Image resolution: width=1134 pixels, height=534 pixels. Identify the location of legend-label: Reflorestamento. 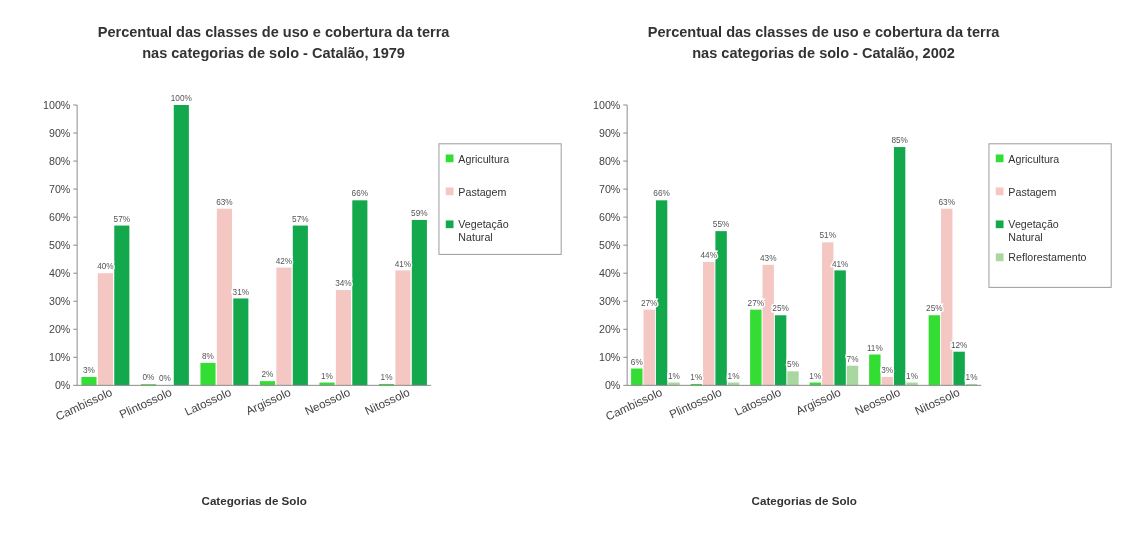
(1047, 257).